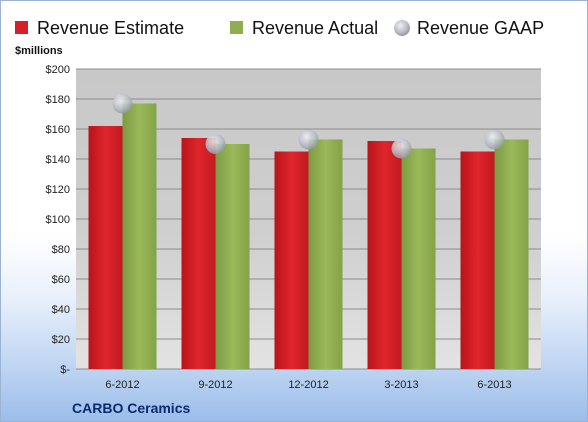 Image resolution: width=588 pixels, height=422 pixels. What do you see at coordinates (61, 340) in the screenshot?
I see `y-tick-label: $20` at bounding box center [61, 340].